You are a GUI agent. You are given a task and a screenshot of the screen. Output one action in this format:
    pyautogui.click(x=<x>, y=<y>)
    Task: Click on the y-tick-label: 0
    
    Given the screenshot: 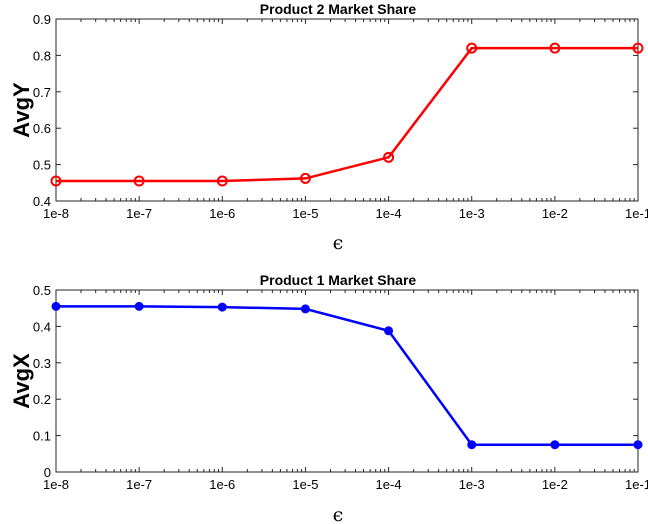 What is the action you would take?
    pyautogui.click(x=47, y=472)
    